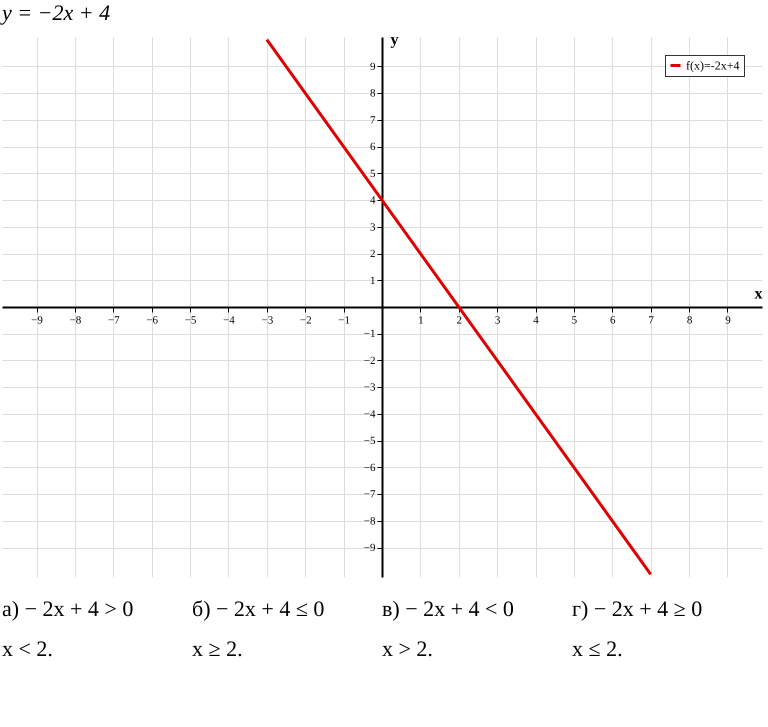 Image resolution: width=768 pixels, height=727 pixels. I want to click on chart-title: y = −2x + 4, so click(55, 12).